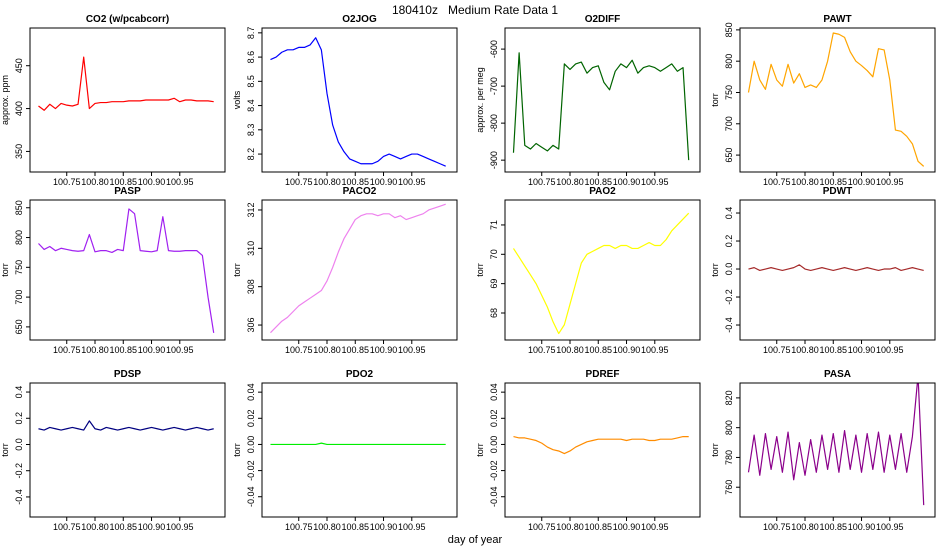  I want to click on y-tick-label: 69, so click(494, 284).